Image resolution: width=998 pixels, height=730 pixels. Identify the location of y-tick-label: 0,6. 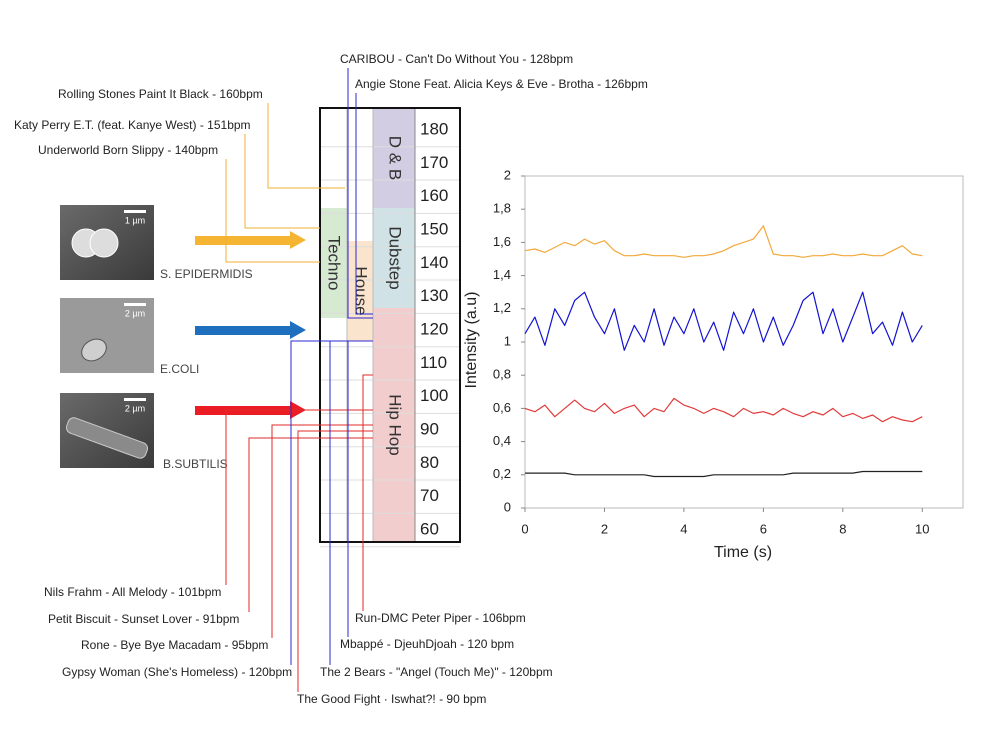
(502, 407).